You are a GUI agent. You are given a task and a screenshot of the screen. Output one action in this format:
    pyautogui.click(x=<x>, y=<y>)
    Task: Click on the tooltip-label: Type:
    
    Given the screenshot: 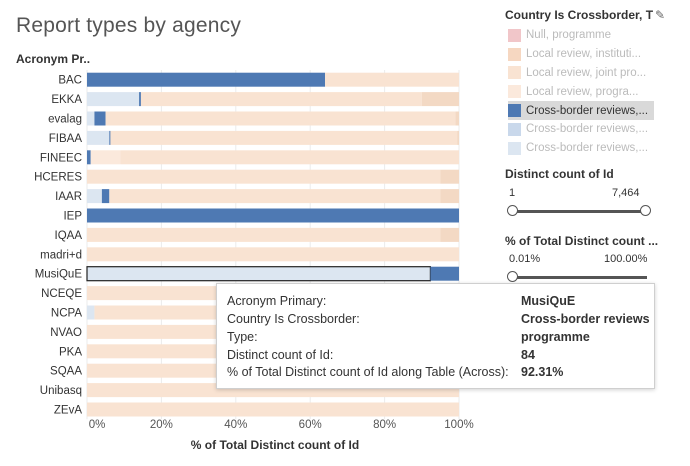 What is the action you would take?
    pyautogui.click(x=242, y=337)
    